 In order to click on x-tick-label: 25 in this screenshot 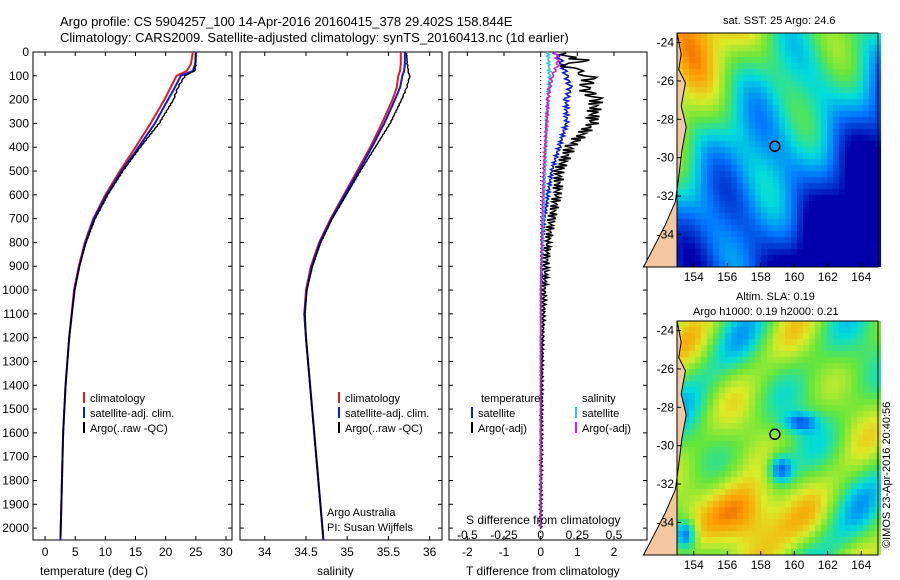, I will do `click(196, 552)`.